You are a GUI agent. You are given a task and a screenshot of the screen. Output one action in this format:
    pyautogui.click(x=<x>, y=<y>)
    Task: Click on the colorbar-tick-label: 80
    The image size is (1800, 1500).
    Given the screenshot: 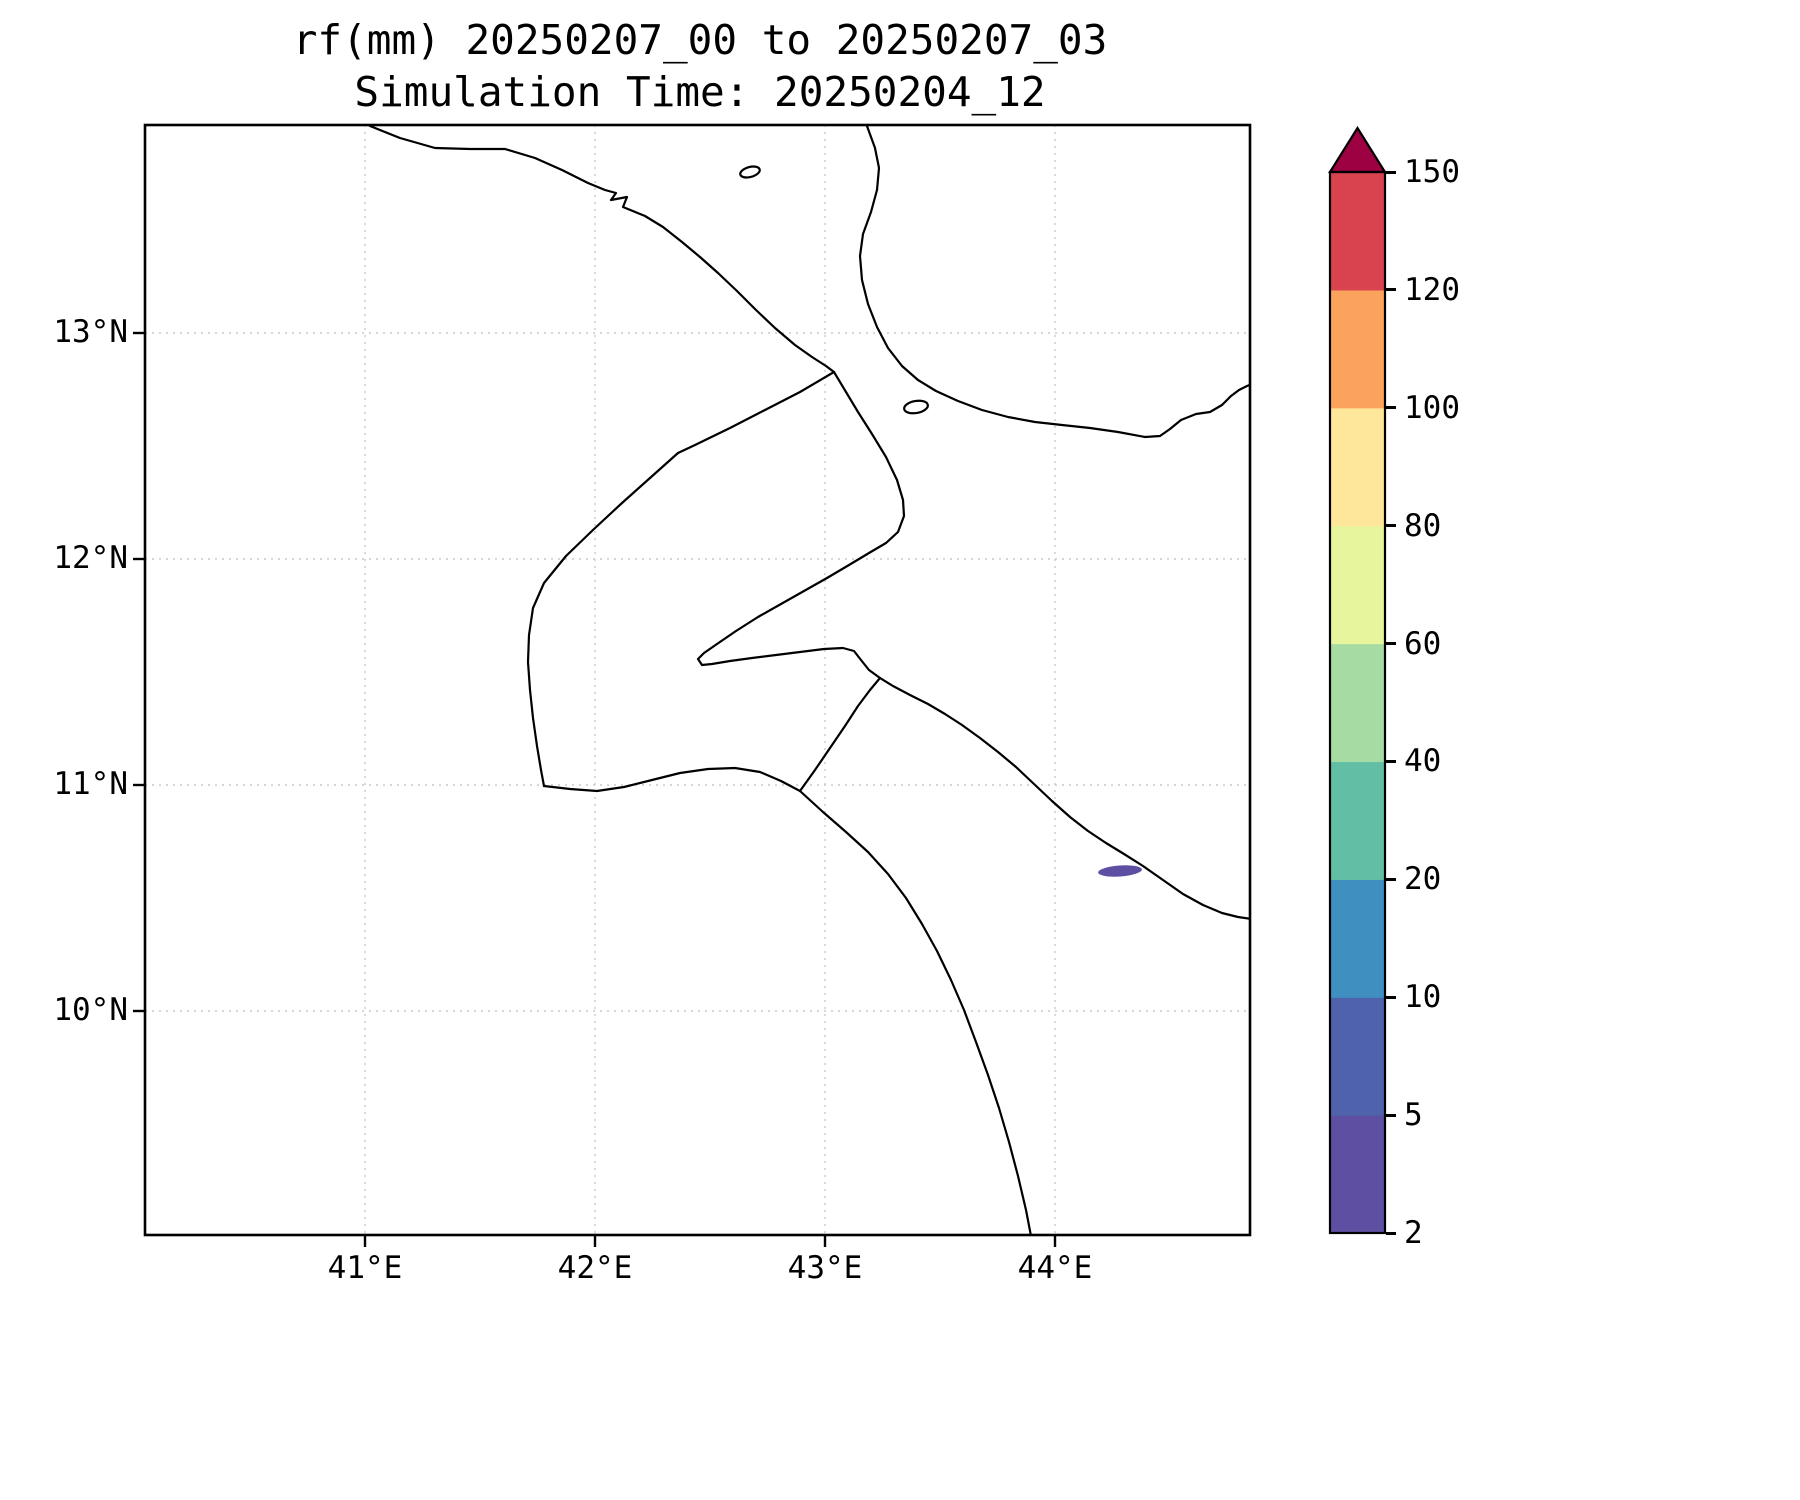 What is the action you would take?
    pyautogui.click(x=1423, y=525)
    